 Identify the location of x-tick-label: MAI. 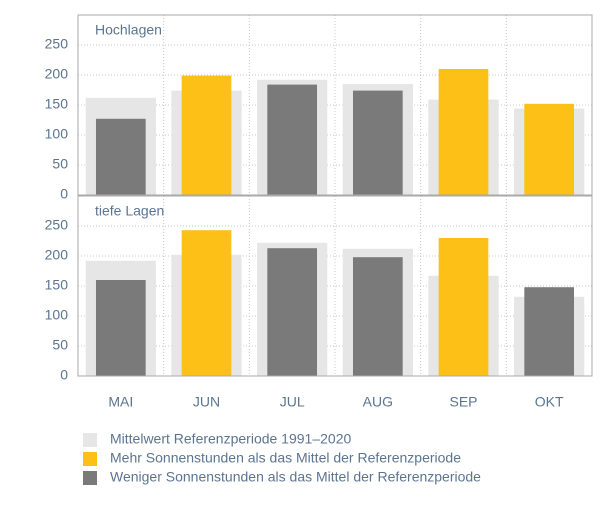
(120, 402).